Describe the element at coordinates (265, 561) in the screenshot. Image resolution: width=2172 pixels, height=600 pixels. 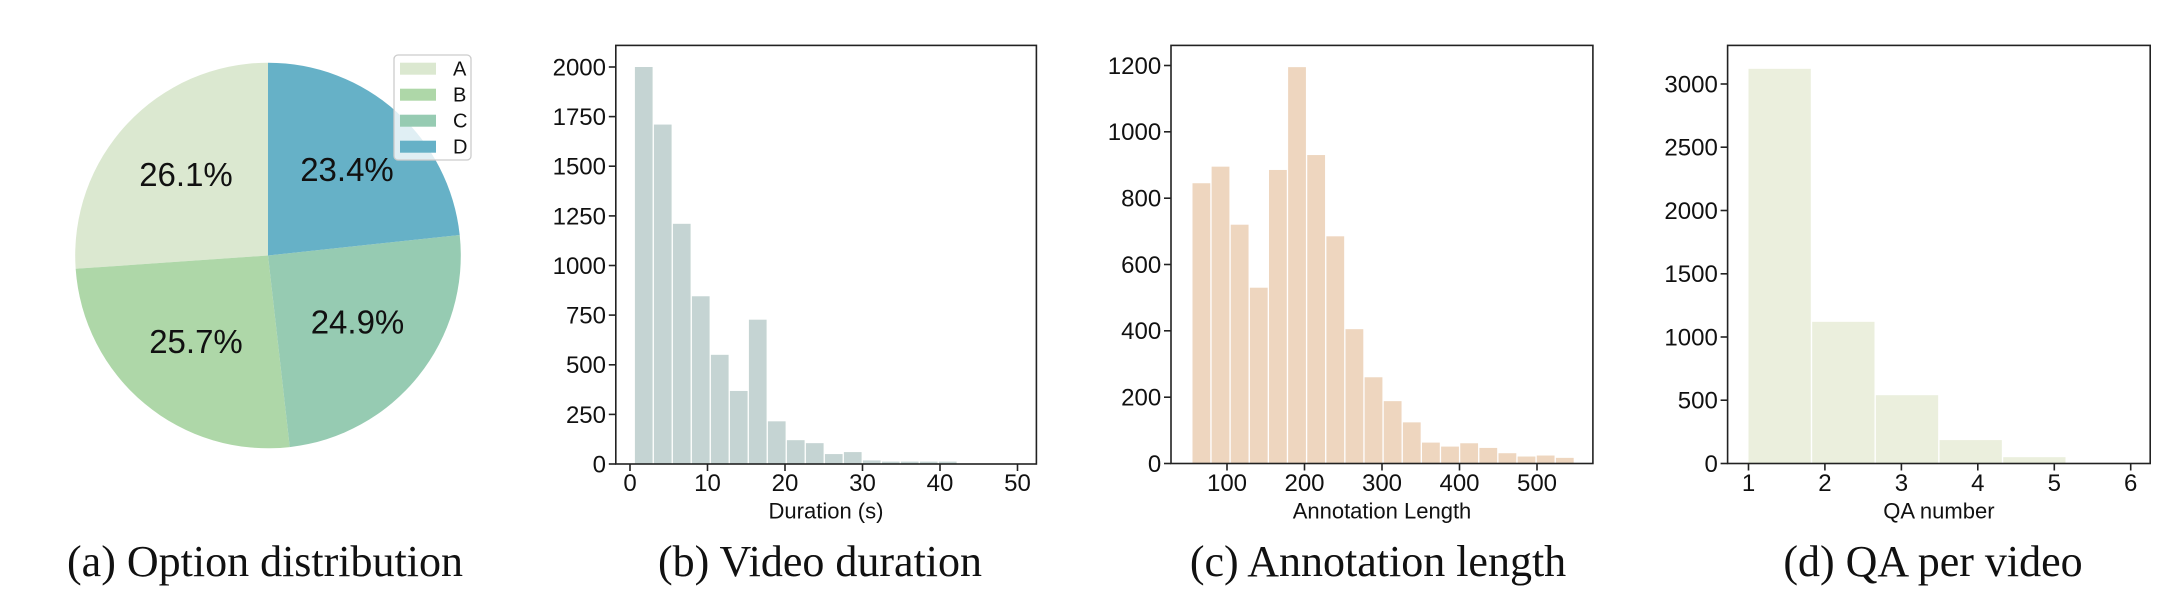
I see `svg-text: (a) Option distribution` at that location.